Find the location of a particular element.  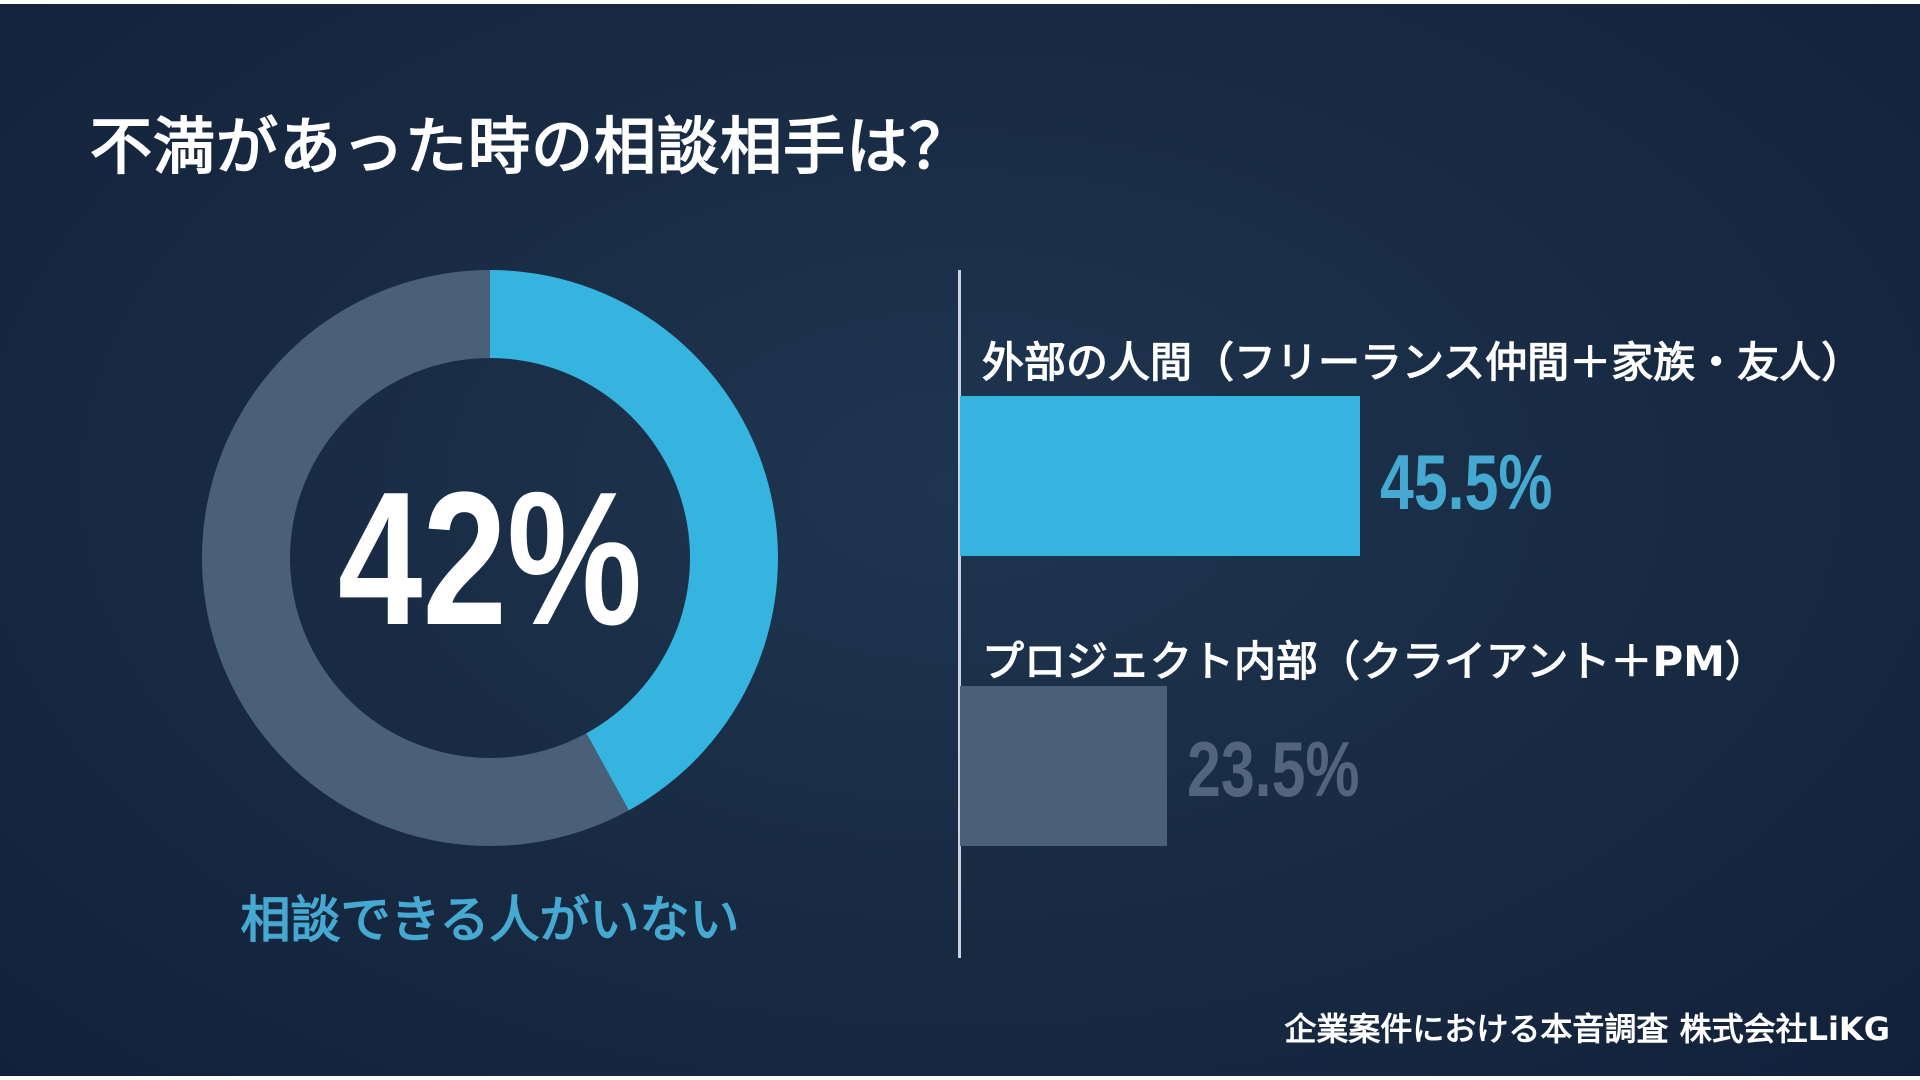

bar-internal is located at coordinates (1063, 766).